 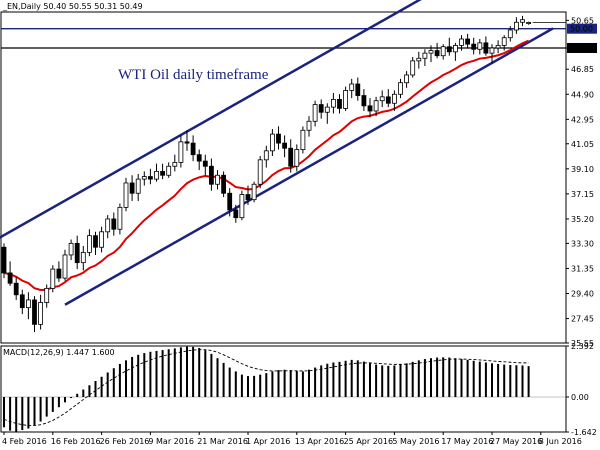 What do you see at coordinates (582, 94) in the screenshot?
I see `y-tick-label: 44.90` at bounding box center [582, 94].